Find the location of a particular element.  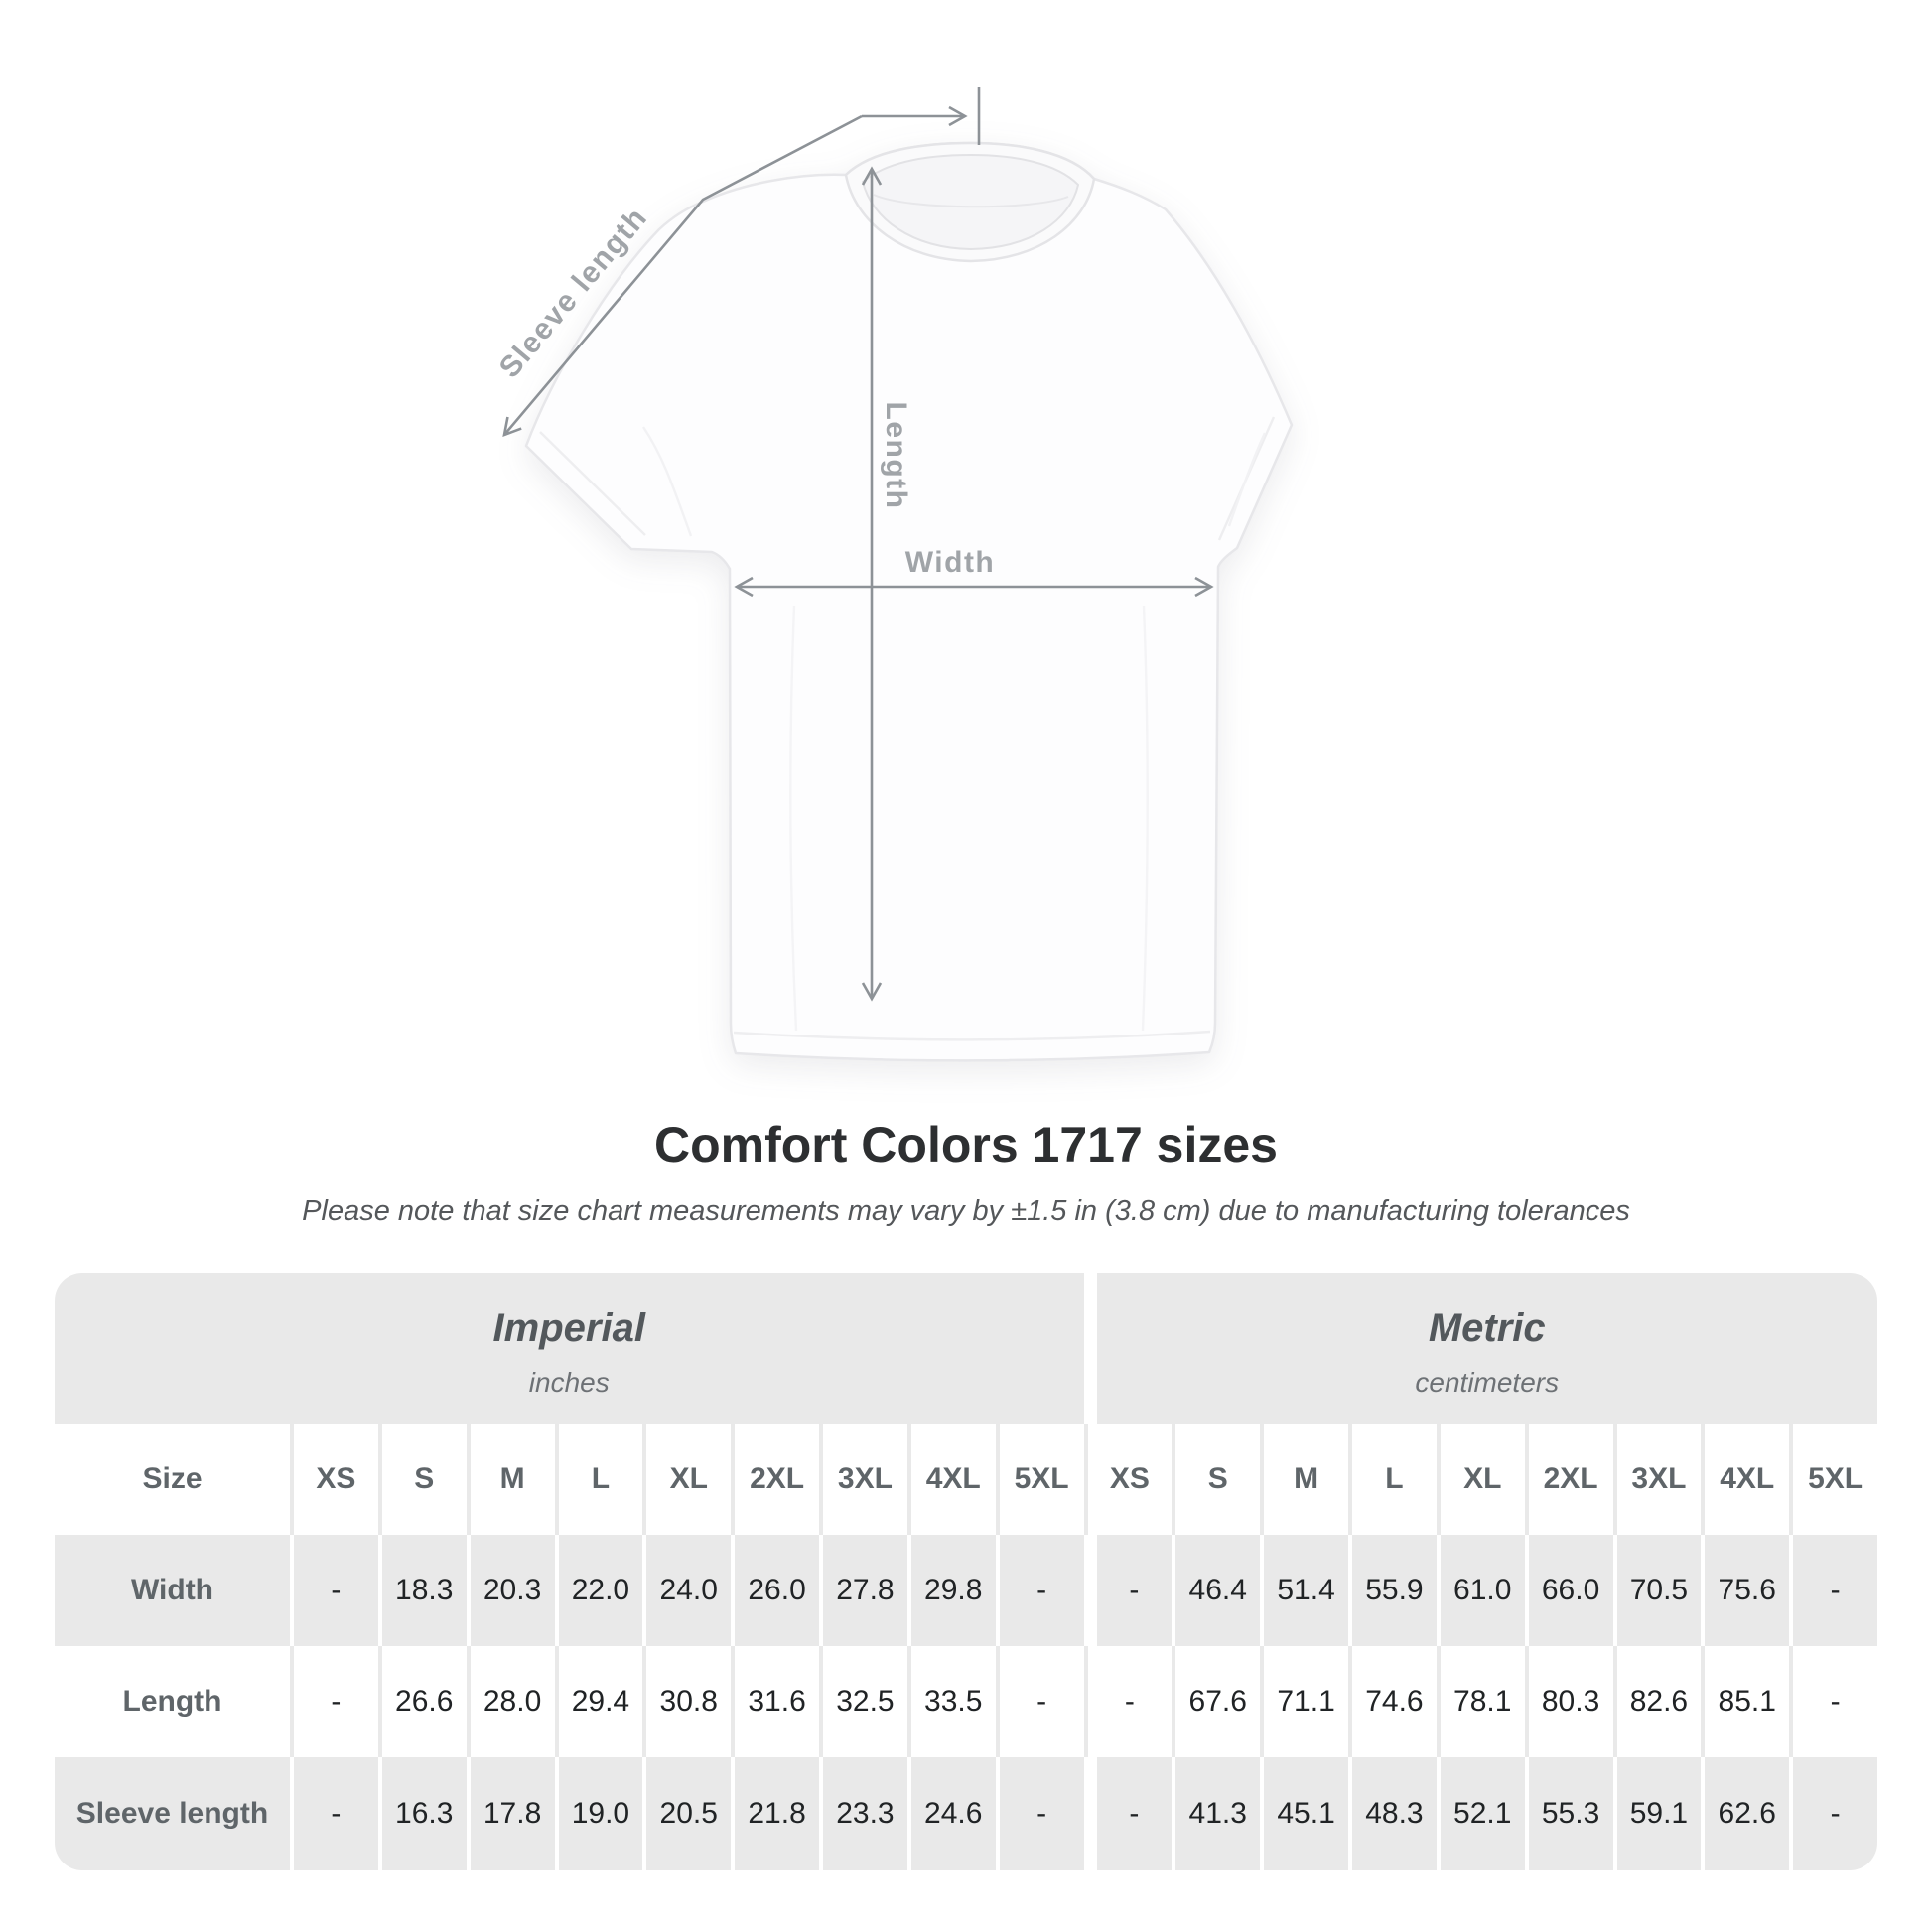

unit-group-imperial: Imperial inches is located at coordinates (569, 1348).